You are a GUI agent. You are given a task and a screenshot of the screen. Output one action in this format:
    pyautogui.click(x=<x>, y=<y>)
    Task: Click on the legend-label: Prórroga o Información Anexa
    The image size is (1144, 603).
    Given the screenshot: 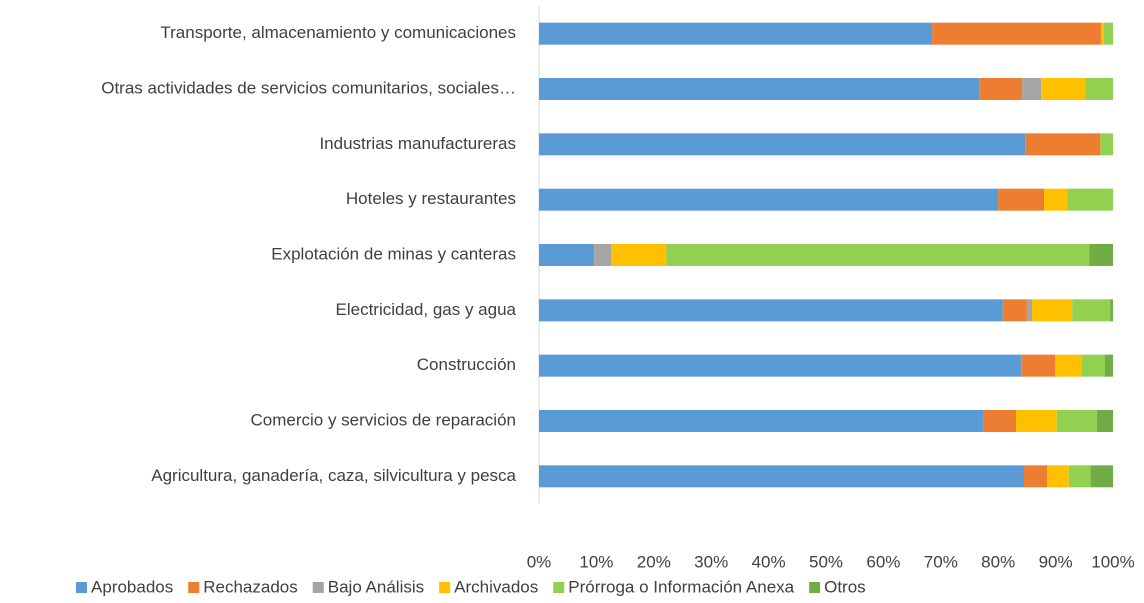 What is the action you would take?
    pyautogui.click(x=681, y=586)
    